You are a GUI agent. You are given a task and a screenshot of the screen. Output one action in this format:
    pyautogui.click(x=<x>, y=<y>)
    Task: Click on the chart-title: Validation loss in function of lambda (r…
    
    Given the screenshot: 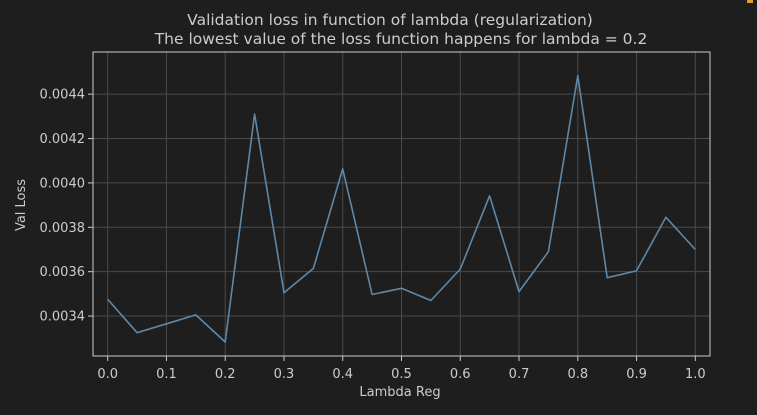 What is the action you would take?
    pyautogui.click(x=390, y=20)
    